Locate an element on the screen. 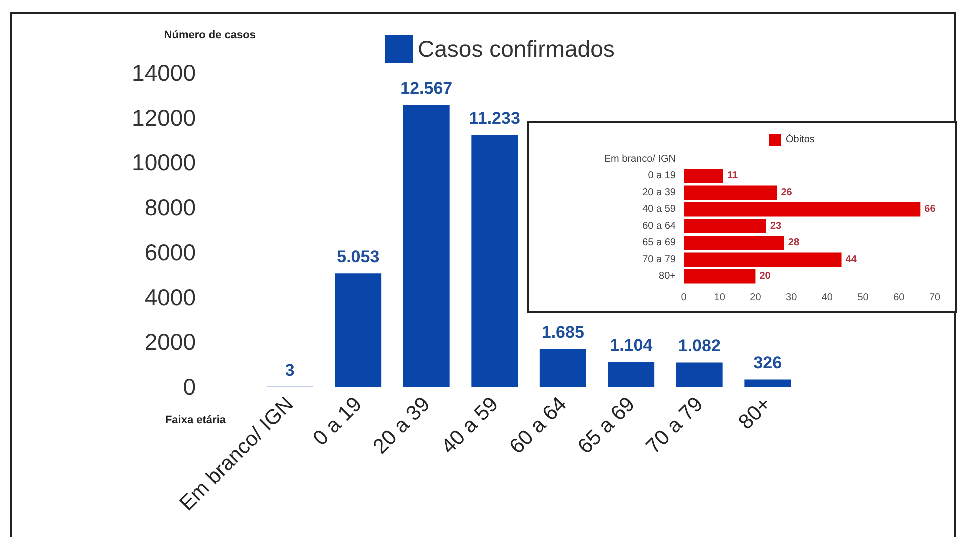 This screenshot has width=960, height=537. y-tick-label: 65 a 69 is located at coordinates (659, 243).